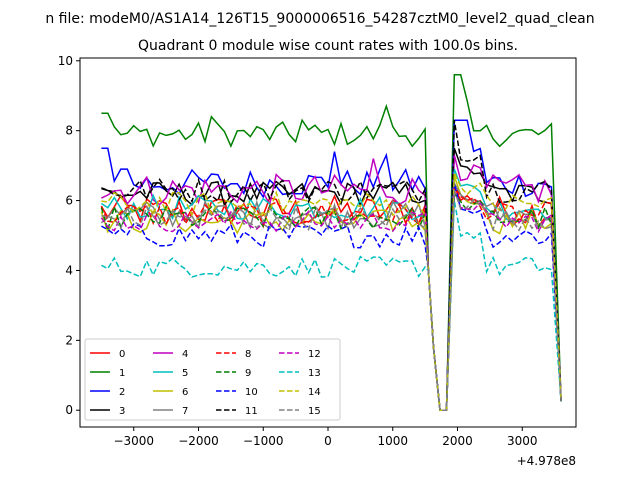 This screenshot has height=480, width=640. What do you see at coordinates (522, 441) in the screenshot?
I see `x-tick-label: 3000` at bounding box center [522, 441].